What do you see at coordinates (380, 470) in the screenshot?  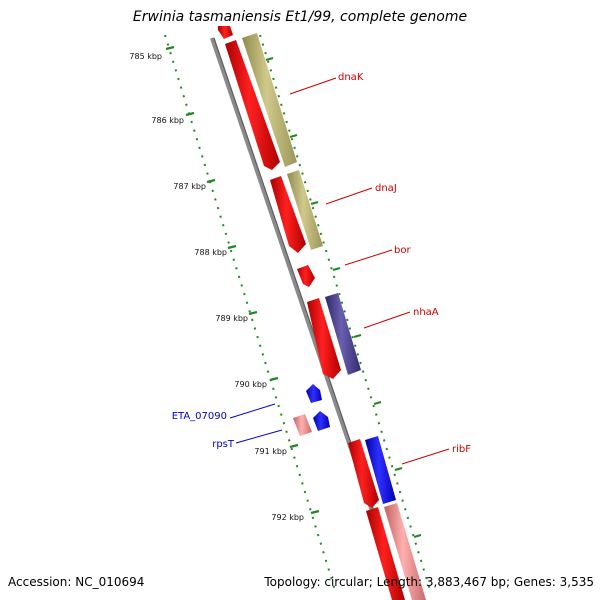 I see `gene-arrow-ribF-partner` at bounding box center [380, 470].